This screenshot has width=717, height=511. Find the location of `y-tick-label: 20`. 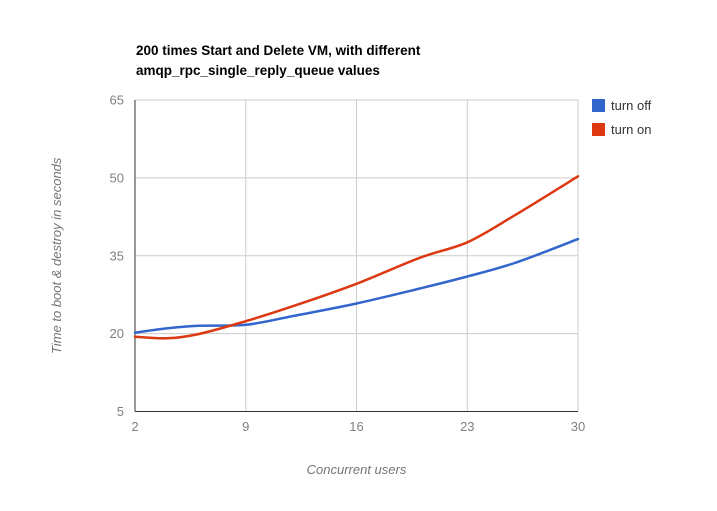

y-tick-label: 20 is located at coordinates (117, 333).